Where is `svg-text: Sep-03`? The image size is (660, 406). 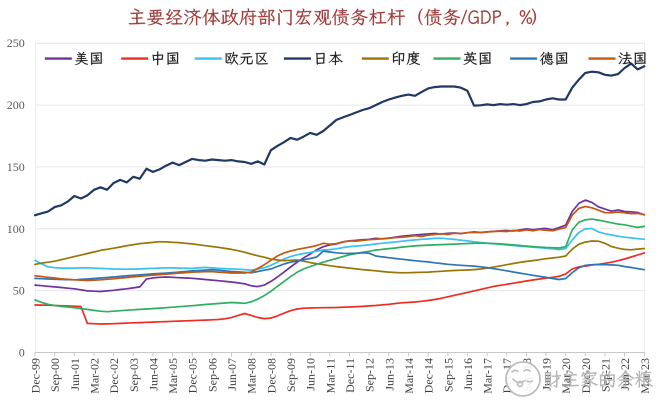 svg-text: Sep-03 is located at coordinates (134, 375).